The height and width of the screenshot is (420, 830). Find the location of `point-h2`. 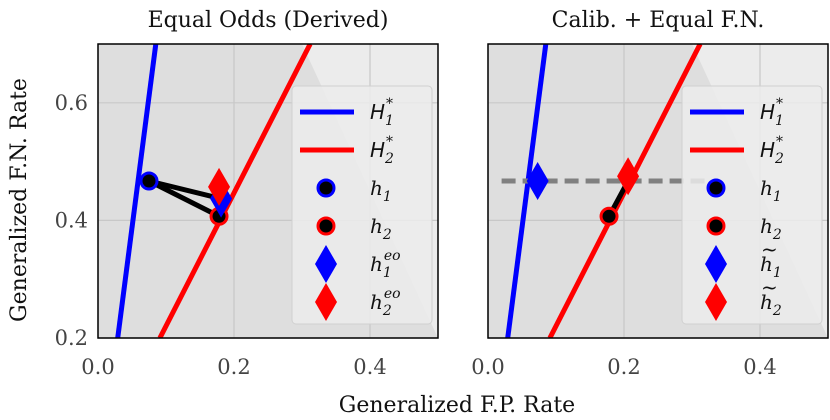

point-h2 is located at coordinates (609, 216).